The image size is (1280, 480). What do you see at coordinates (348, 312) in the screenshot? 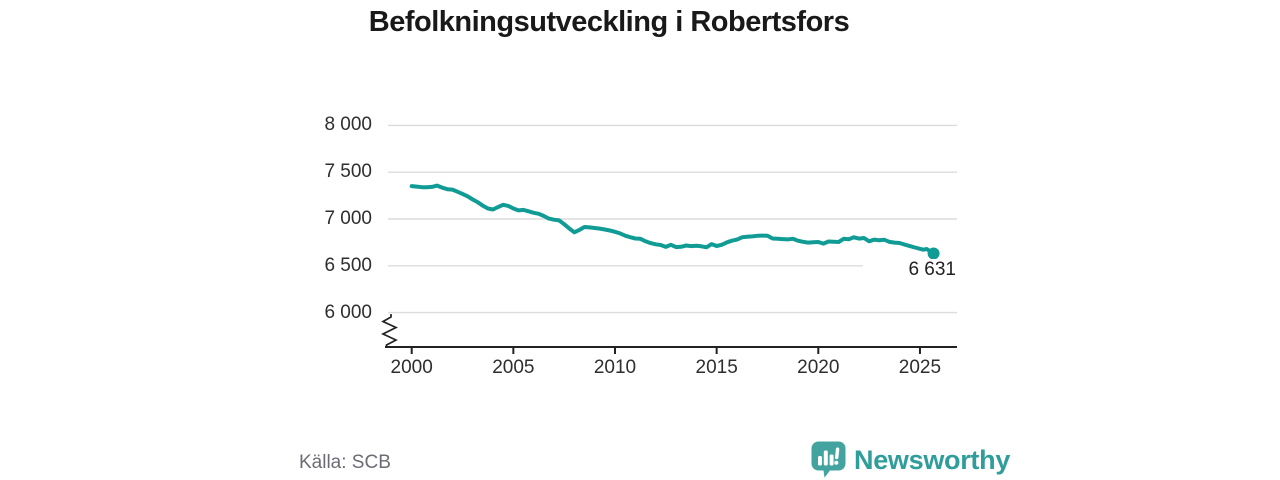
I see `y-tick-label: 6 000` at bounding box center [348, 312].